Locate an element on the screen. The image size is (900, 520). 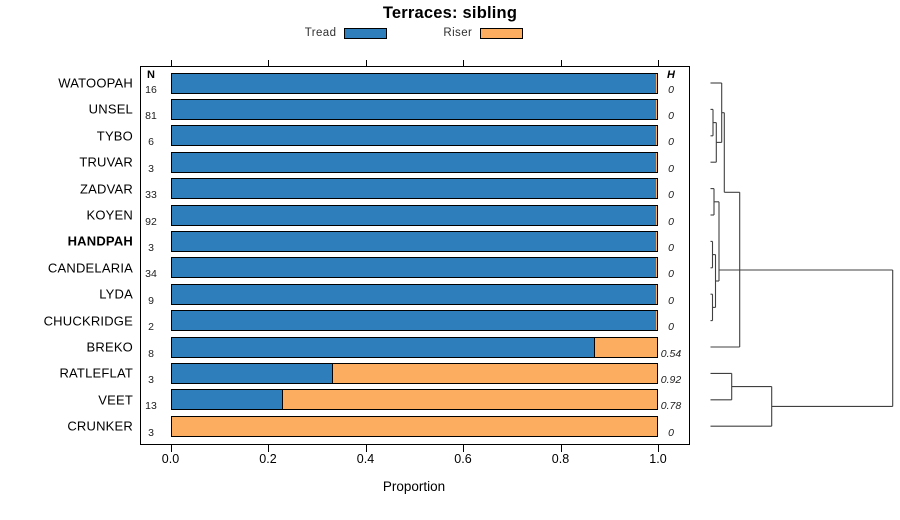
category-label: CRUNKER is located at coordinates (100, 426).